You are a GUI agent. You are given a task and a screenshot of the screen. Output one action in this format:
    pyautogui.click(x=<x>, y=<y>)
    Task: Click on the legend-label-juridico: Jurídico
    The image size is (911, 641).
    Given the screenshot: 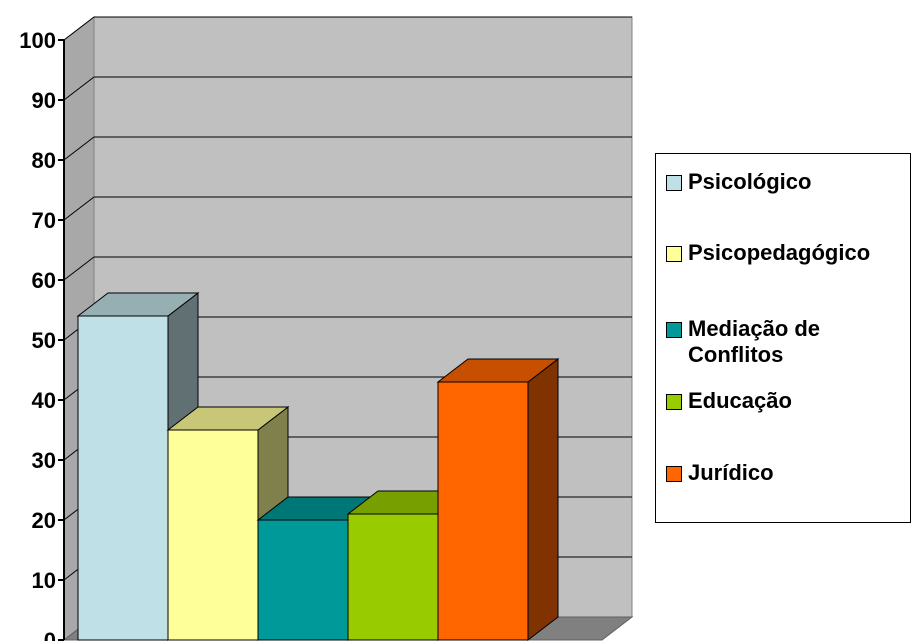 What is the action you would take?
    pyautogui.click(x=731, y=472)
    